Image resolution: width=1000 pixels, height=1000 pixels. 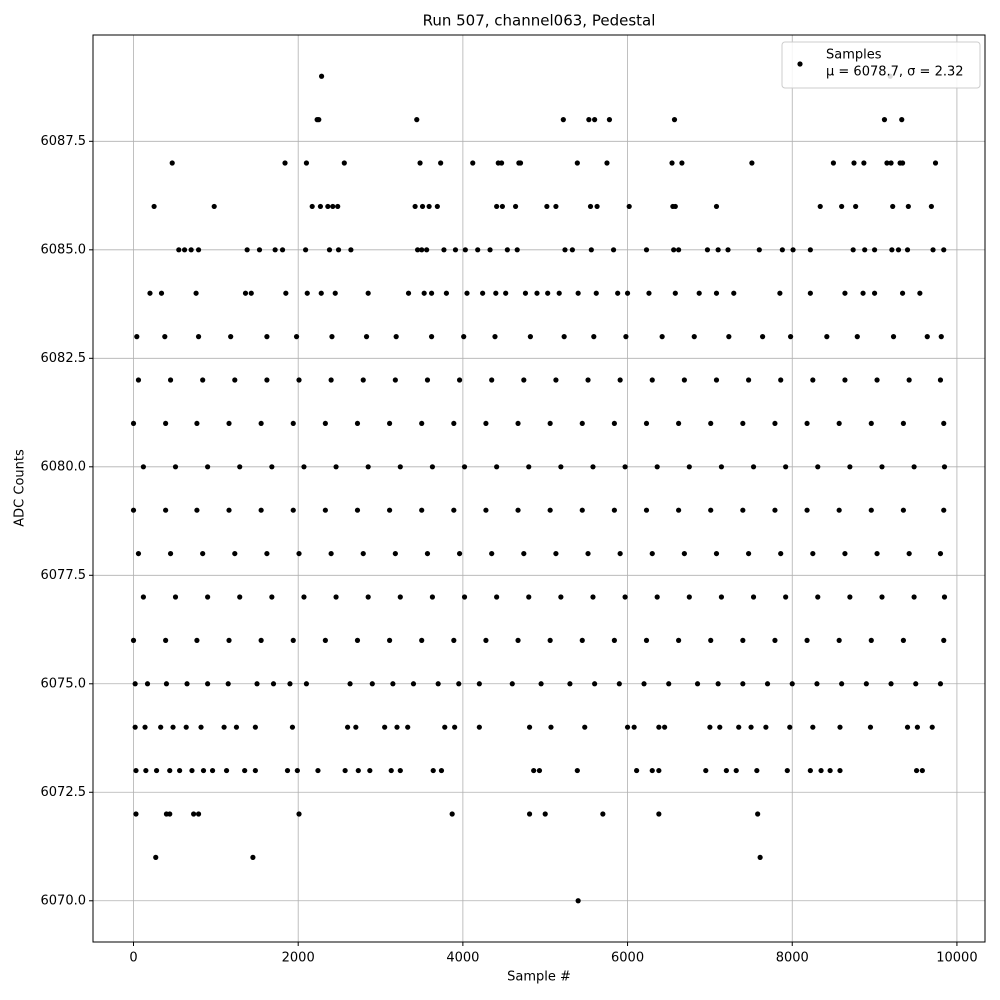 I want to click on legend-label: Samples, so click(x=854, y=55).